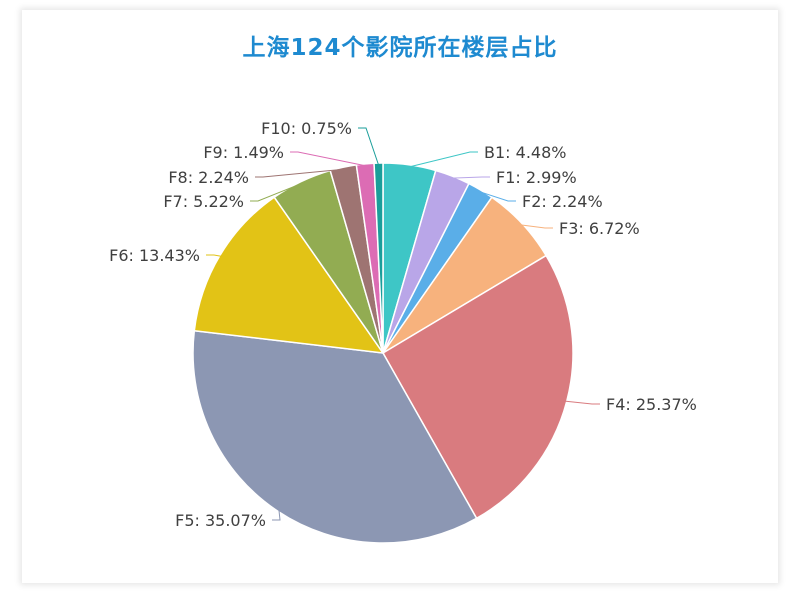 This screenshot has width=800, height=593. What do you see at coordinates (651, 404) in the screenshot?
I see `slice-label-f4: F4: 25.37%` at bounding box center [651, 404].